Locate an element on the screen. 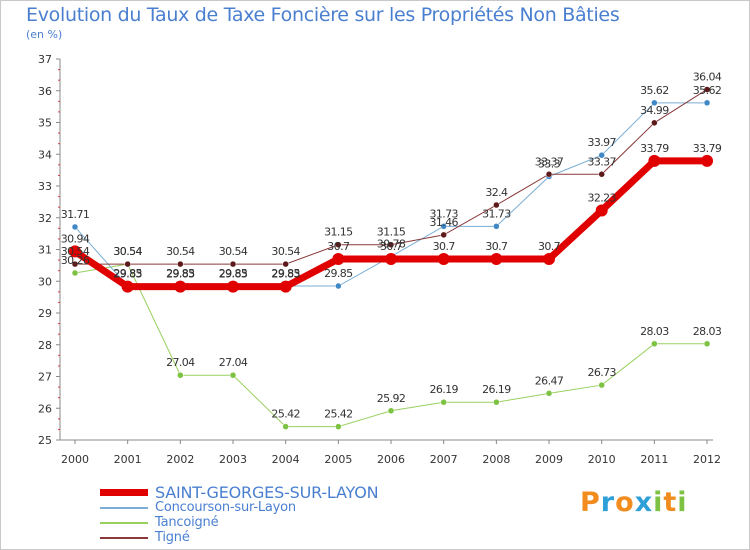  proxiti-logo: Proxiti is located at coordinates (634, 502).